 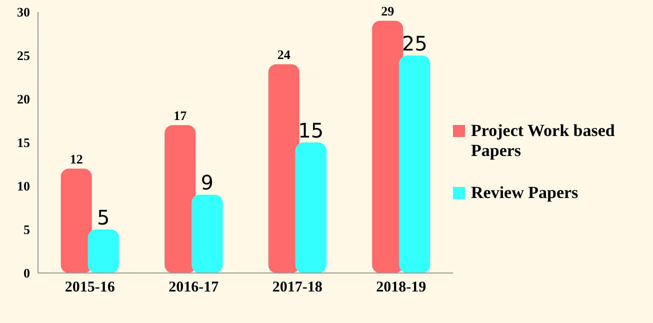 What do you see at coordinates (23, 56) in the screenshot?
I see `y-tick-label: 25` at bounding box center [23, 56].